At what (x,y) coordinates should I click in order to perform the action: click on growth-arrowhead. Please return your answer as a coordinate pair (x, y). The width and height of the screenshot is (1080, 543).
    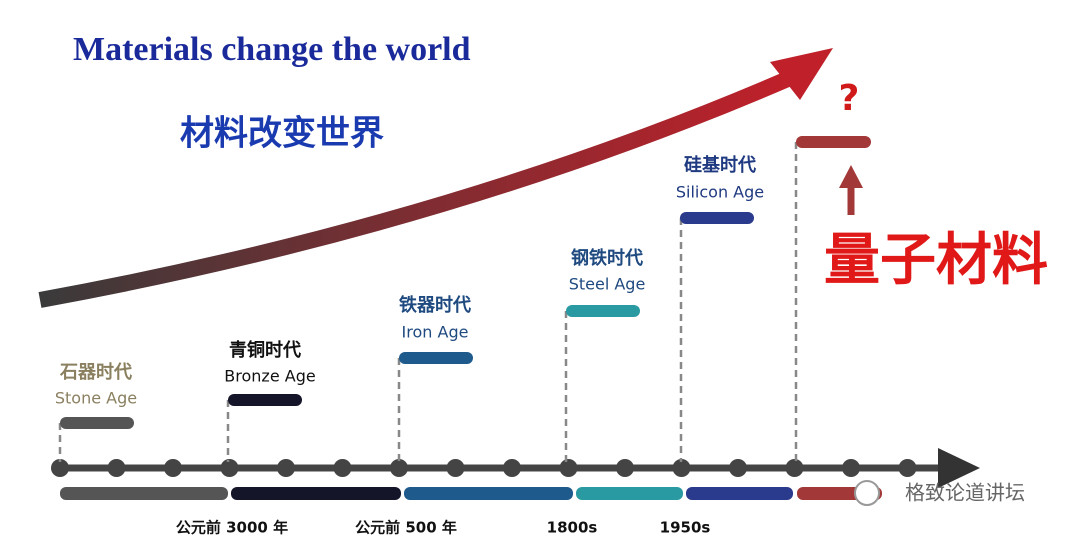
    Looking at the image, I should click on (801, 74).